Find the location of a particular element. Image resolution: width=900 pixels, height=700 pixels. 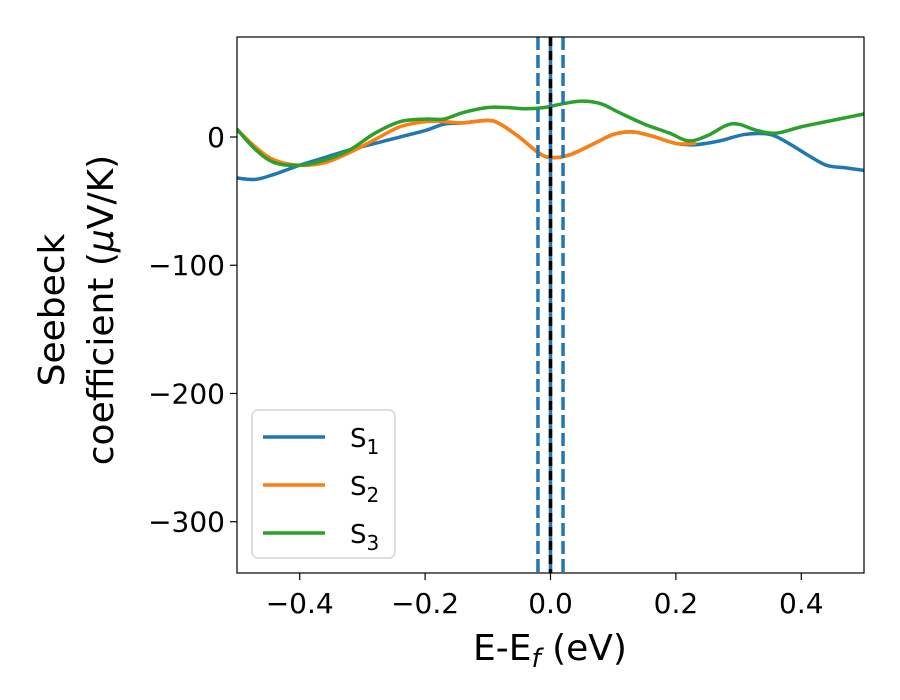

x-tick-label: −0.2 is located at coordinates (425, 603).